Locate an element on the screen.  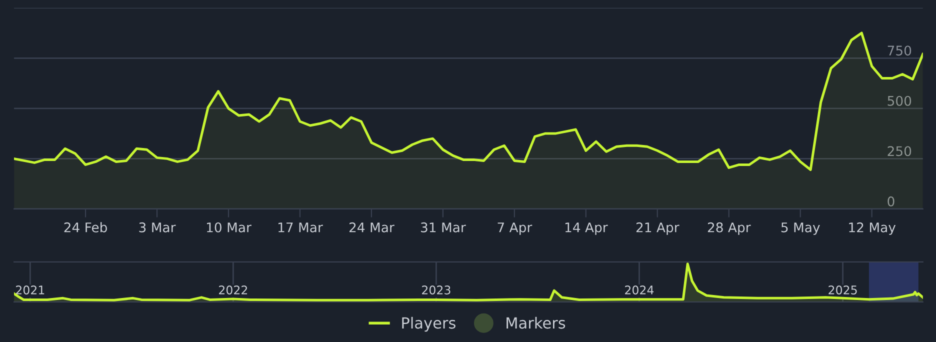
x-tick-label: 14 Apr is located at coordinates (586, 228).